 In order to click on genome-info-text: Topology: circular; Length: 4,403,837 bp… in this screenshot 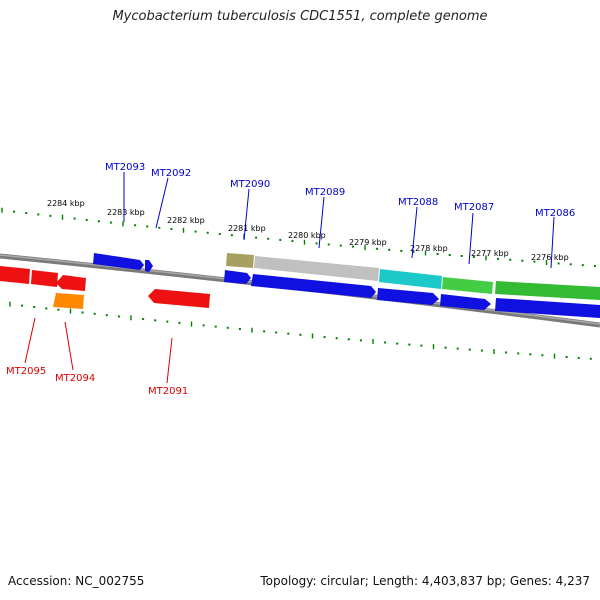, I will do `click(425, 581)`.